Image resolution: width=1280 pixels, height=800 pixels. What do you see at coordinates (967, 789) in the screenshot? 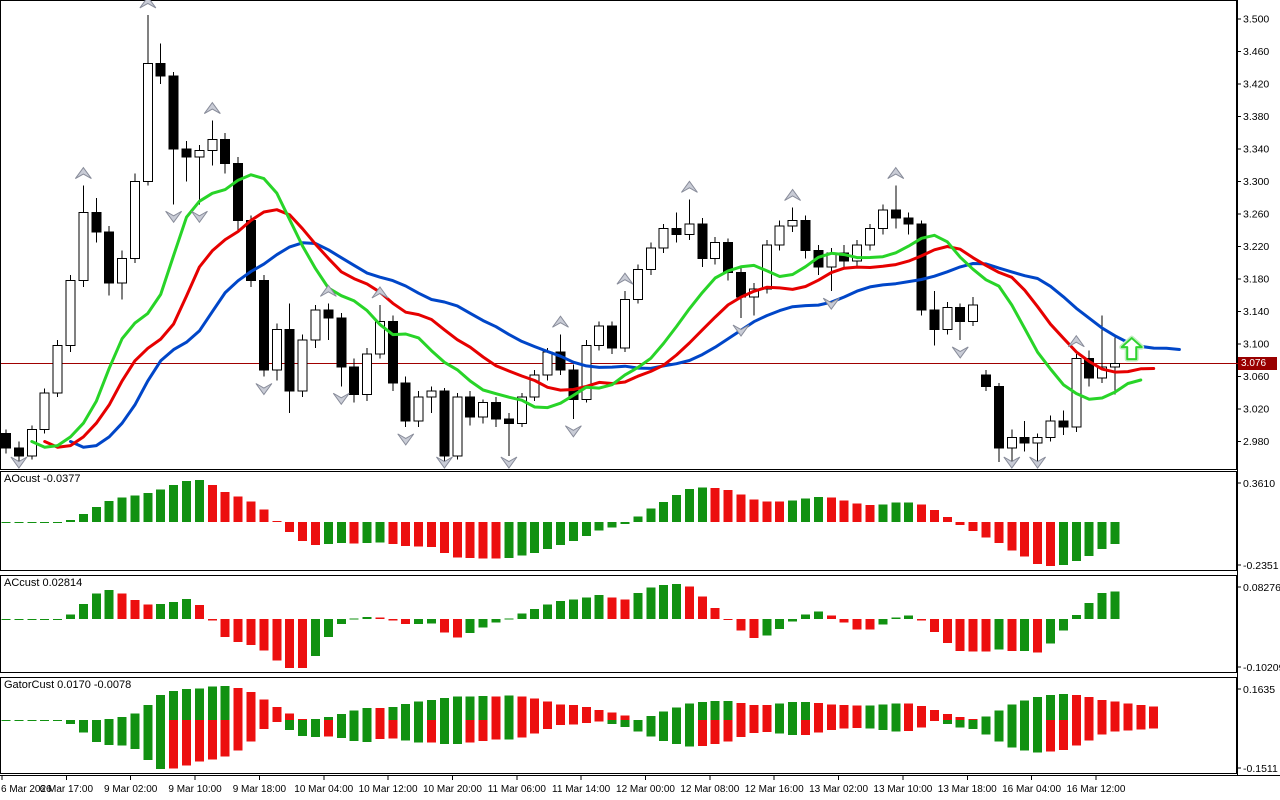
I see `x-axis-label: 13 Mar 18:00` at bounding box center [967, 789].